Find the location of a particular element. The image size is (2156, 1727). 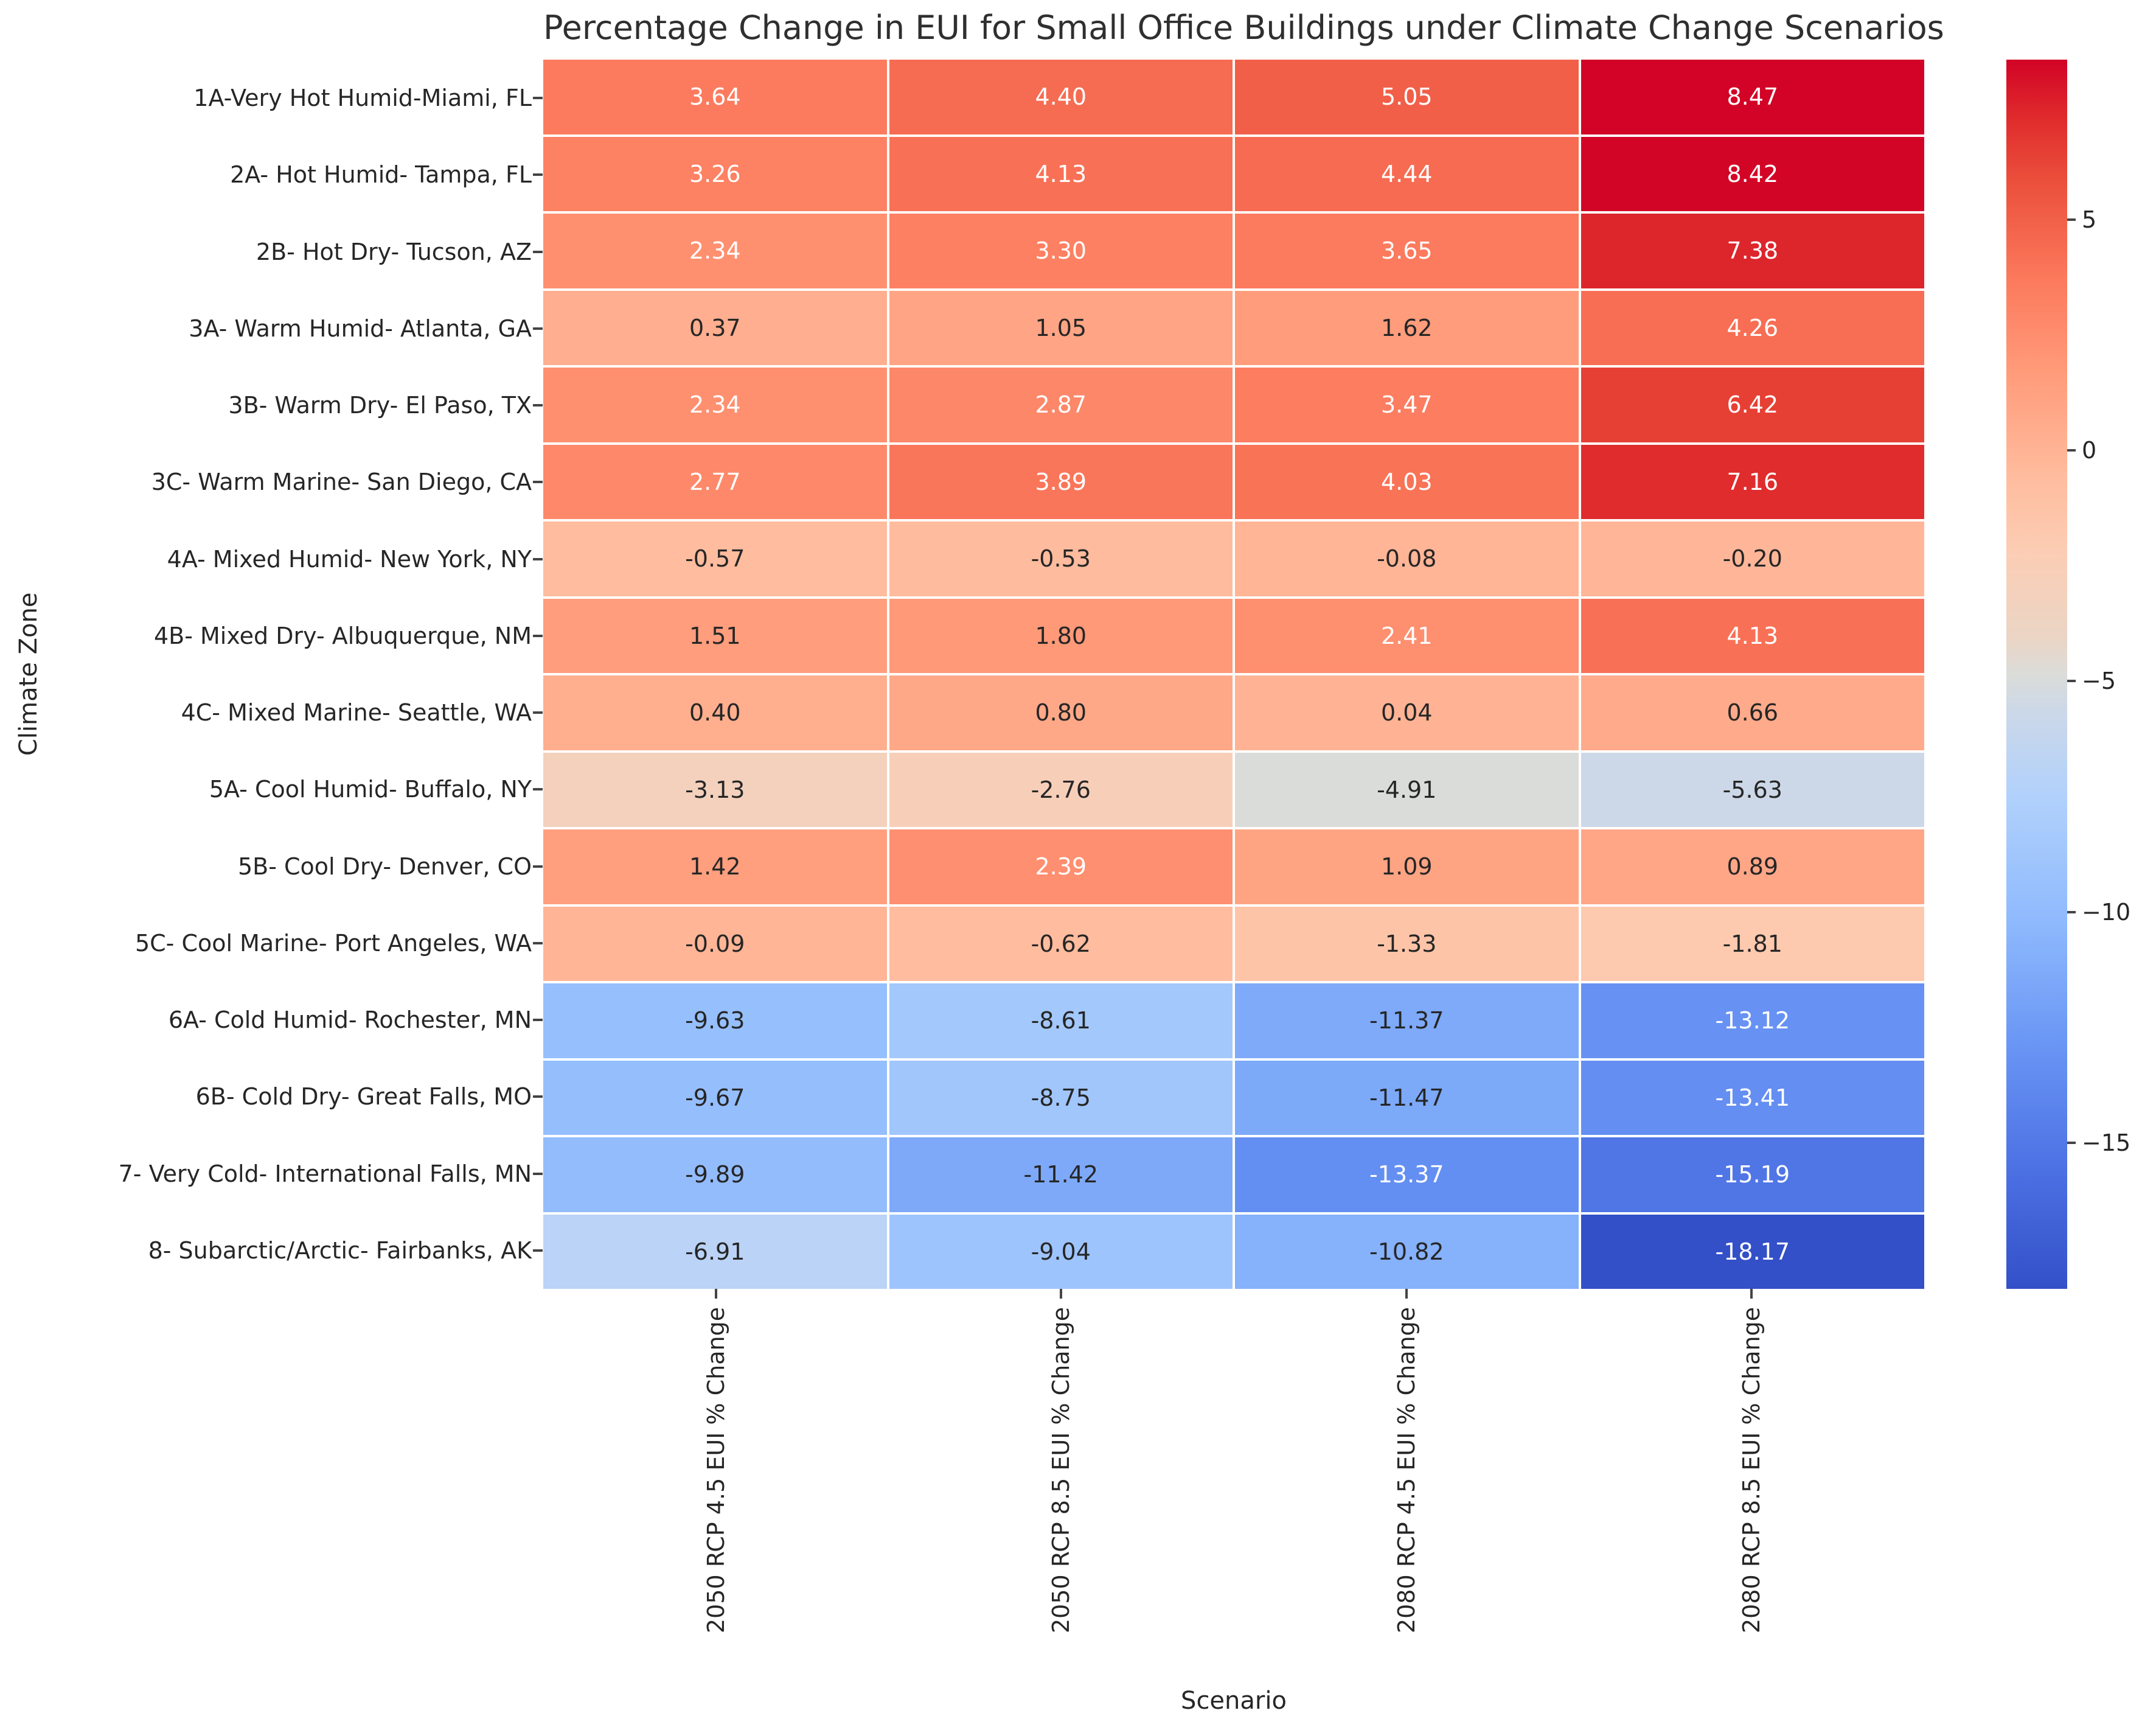

heatmap-cell: -9.04 is located at coordinates (1061, 1251).